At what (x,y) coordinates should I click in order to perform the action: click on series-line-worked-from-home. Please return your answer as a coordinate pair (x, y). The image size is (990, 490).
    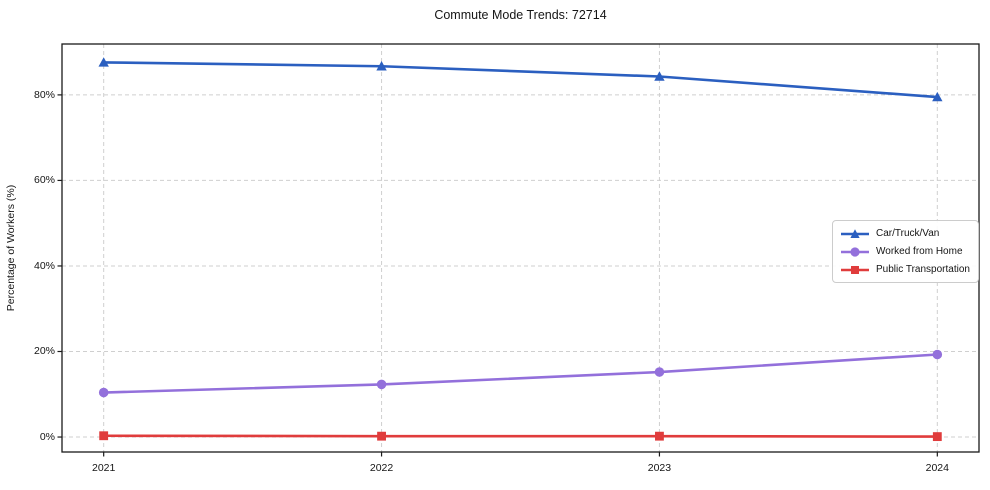
    Looking at the image, I should click on (520, 373).